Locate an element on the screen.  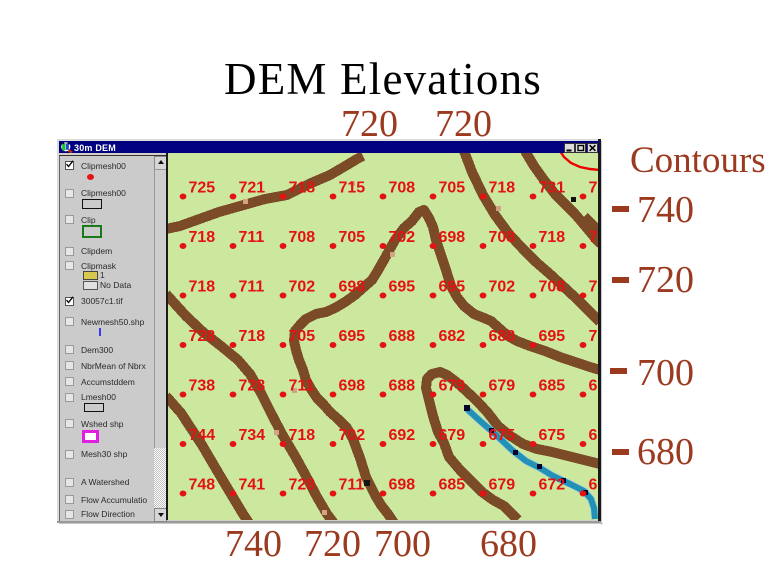
svg-text: 672 is located at coordinates (552, 484).